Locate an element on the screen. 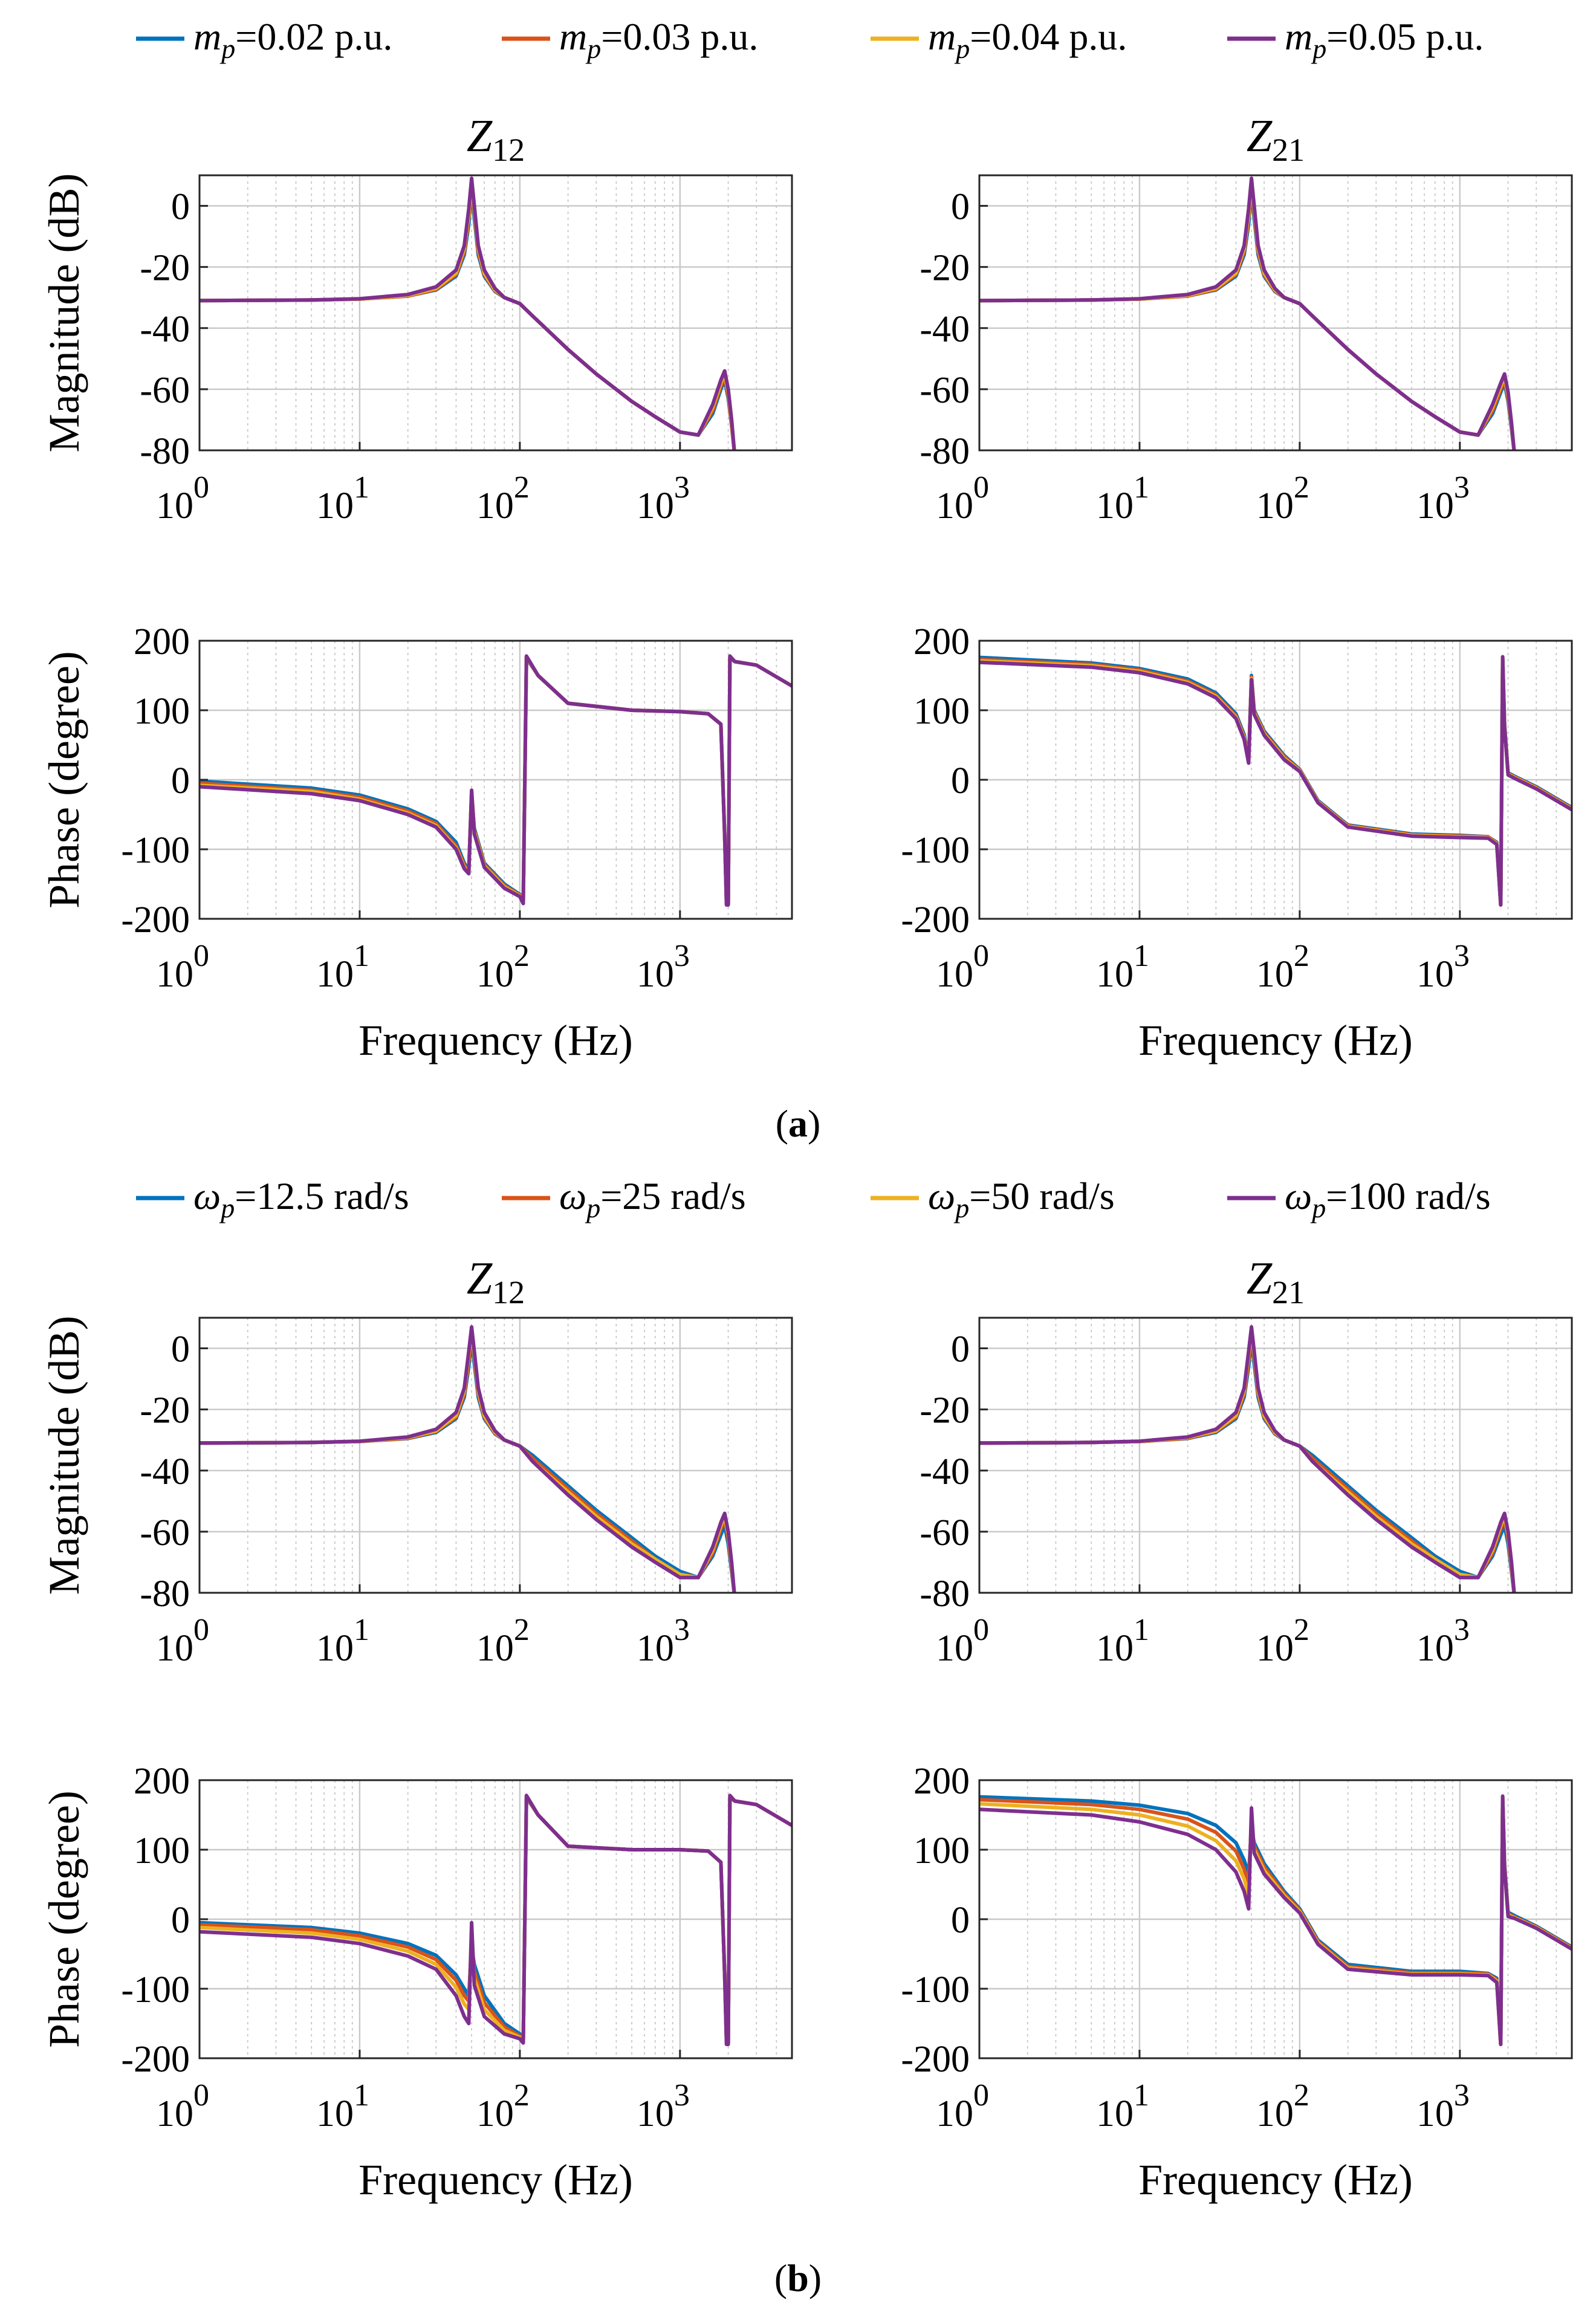 The width and height of the screenshot is (1596, 2323). panel-title-subscript: 21 is located at coordinates (1288, 150).